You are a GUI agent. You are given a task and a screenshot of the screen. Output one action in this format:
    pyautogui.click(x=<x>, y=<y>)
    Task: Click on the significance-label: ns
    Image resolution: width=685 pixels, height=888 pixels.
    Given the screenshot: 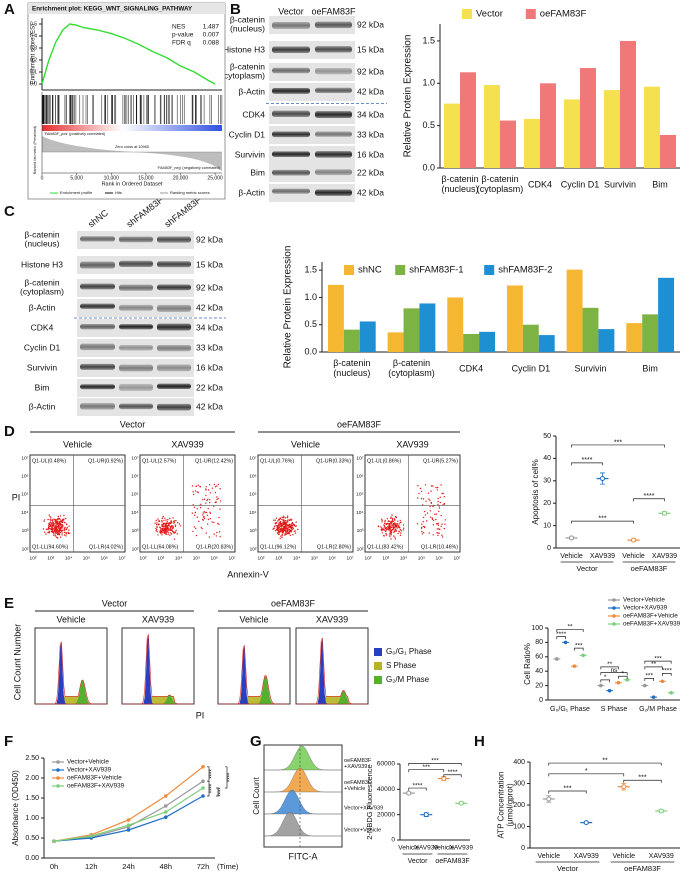 What is the action you would take?
    pyautogui.click(x=615, y=670)
    